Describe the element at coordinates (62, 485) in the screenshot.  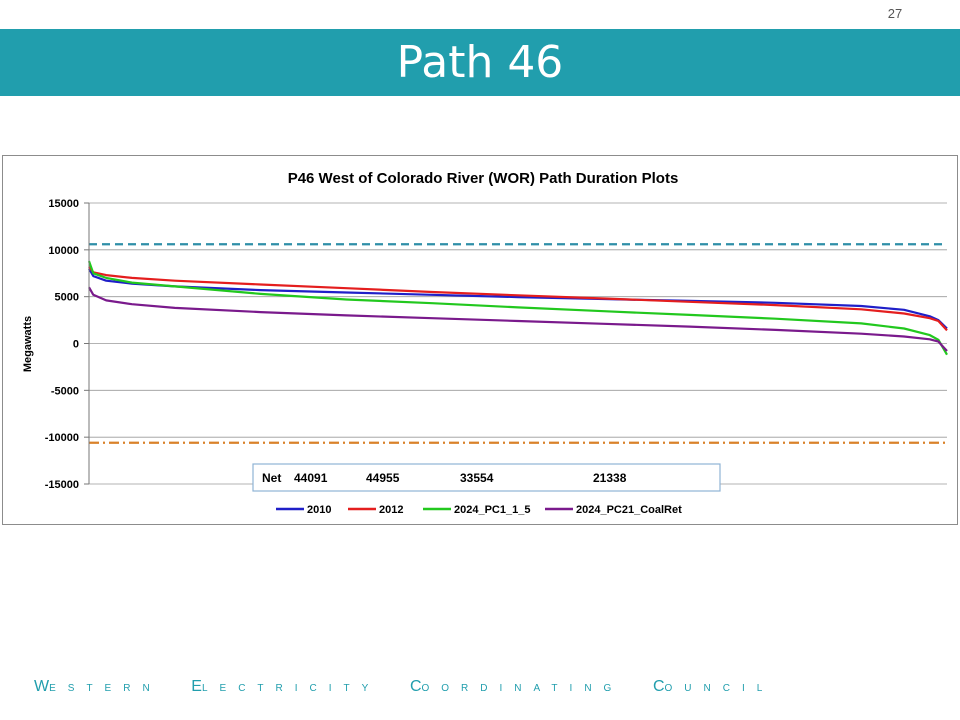
I see `y-tick-label: -15000` at that location.